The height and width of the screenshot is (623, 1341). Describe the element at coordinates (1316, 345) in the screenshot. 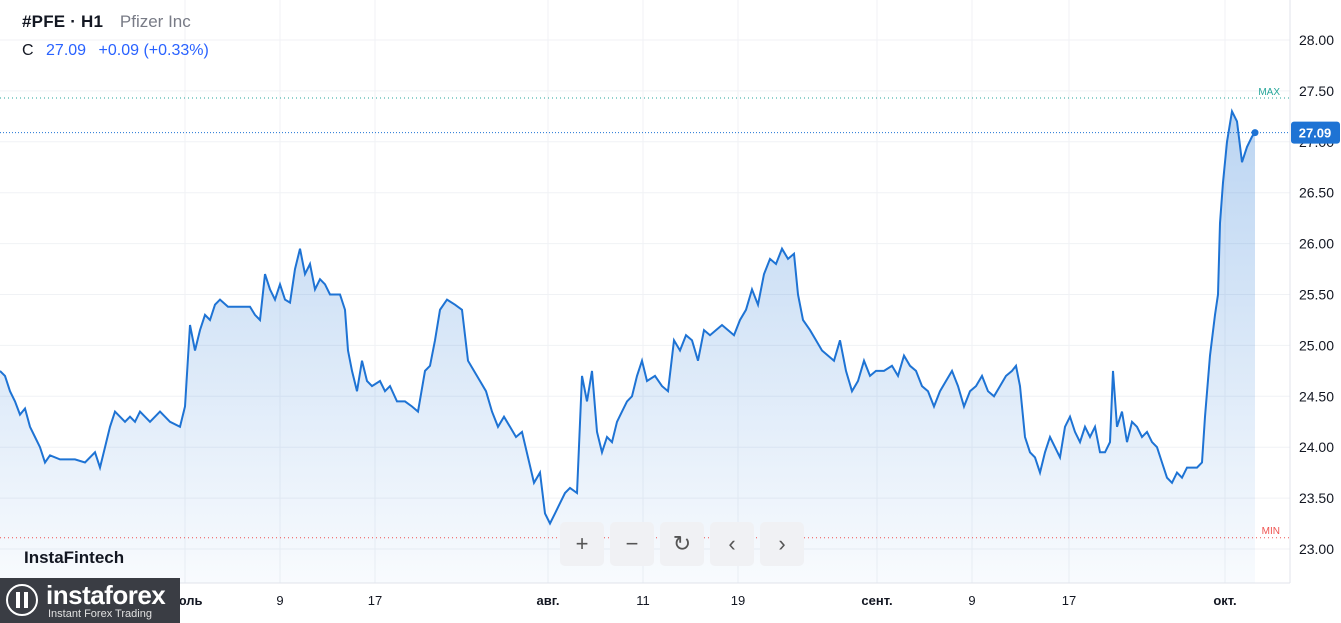

I see `price-tick-label: 25.00` at that location.